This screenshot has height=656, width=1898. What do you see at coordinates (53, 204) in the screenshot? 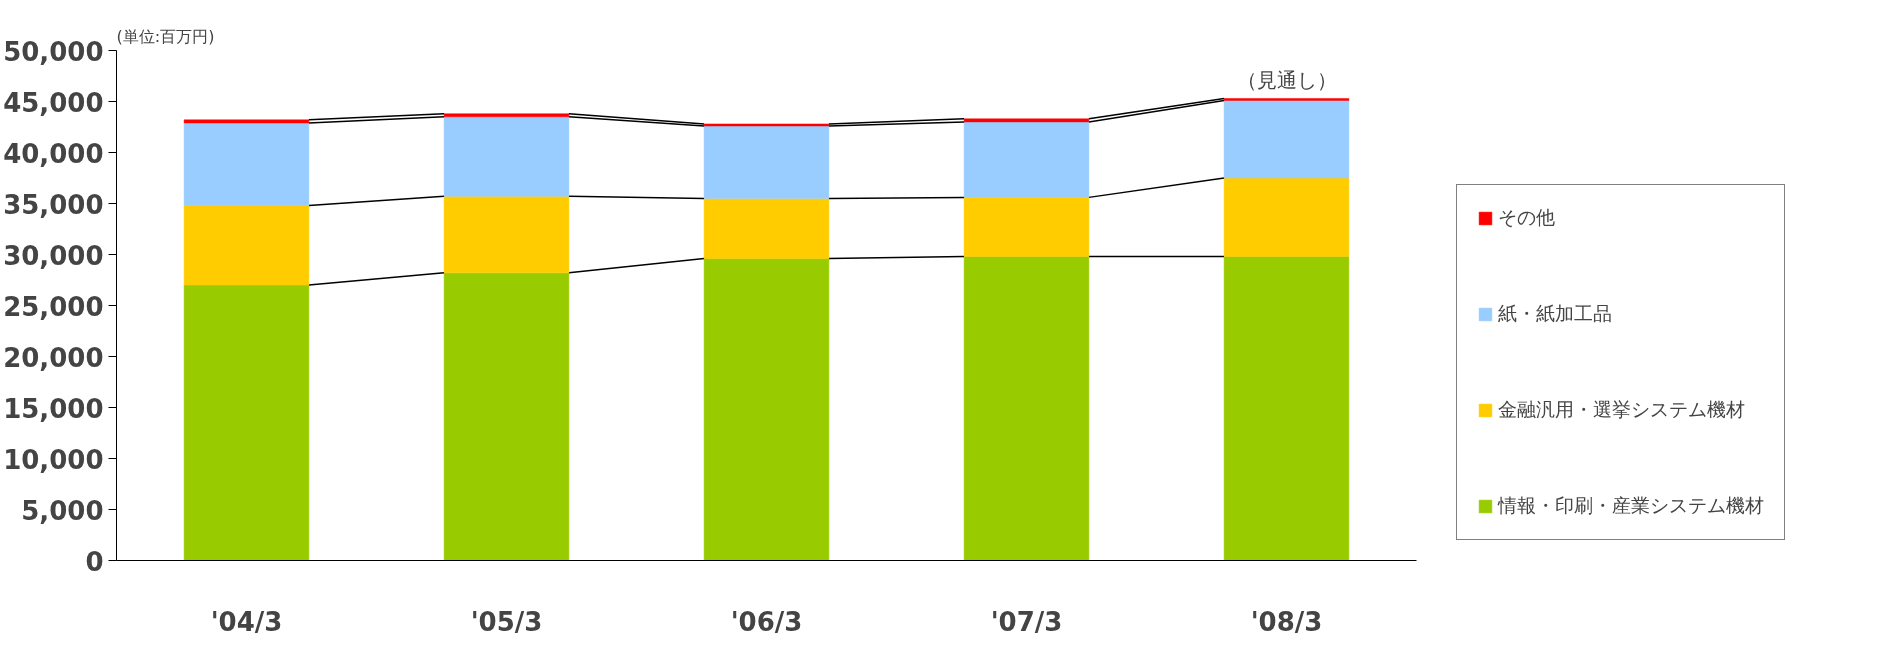
I see `y-tick-label: 35,000` at bounding box center [53, 204].